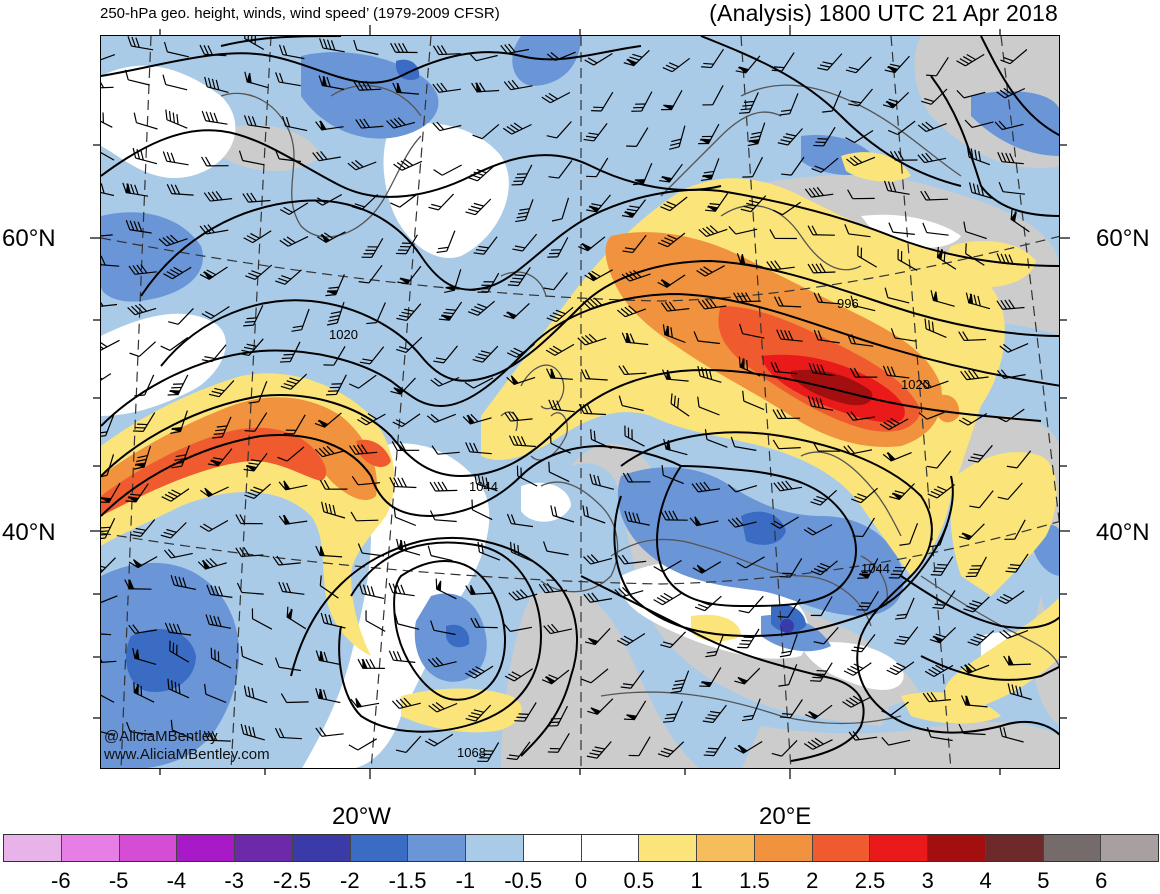  What do you see at coordinates (985, 881) in the screenshot?
I see `colorbar-tick-label: 4` at bounding box center [985, 881].